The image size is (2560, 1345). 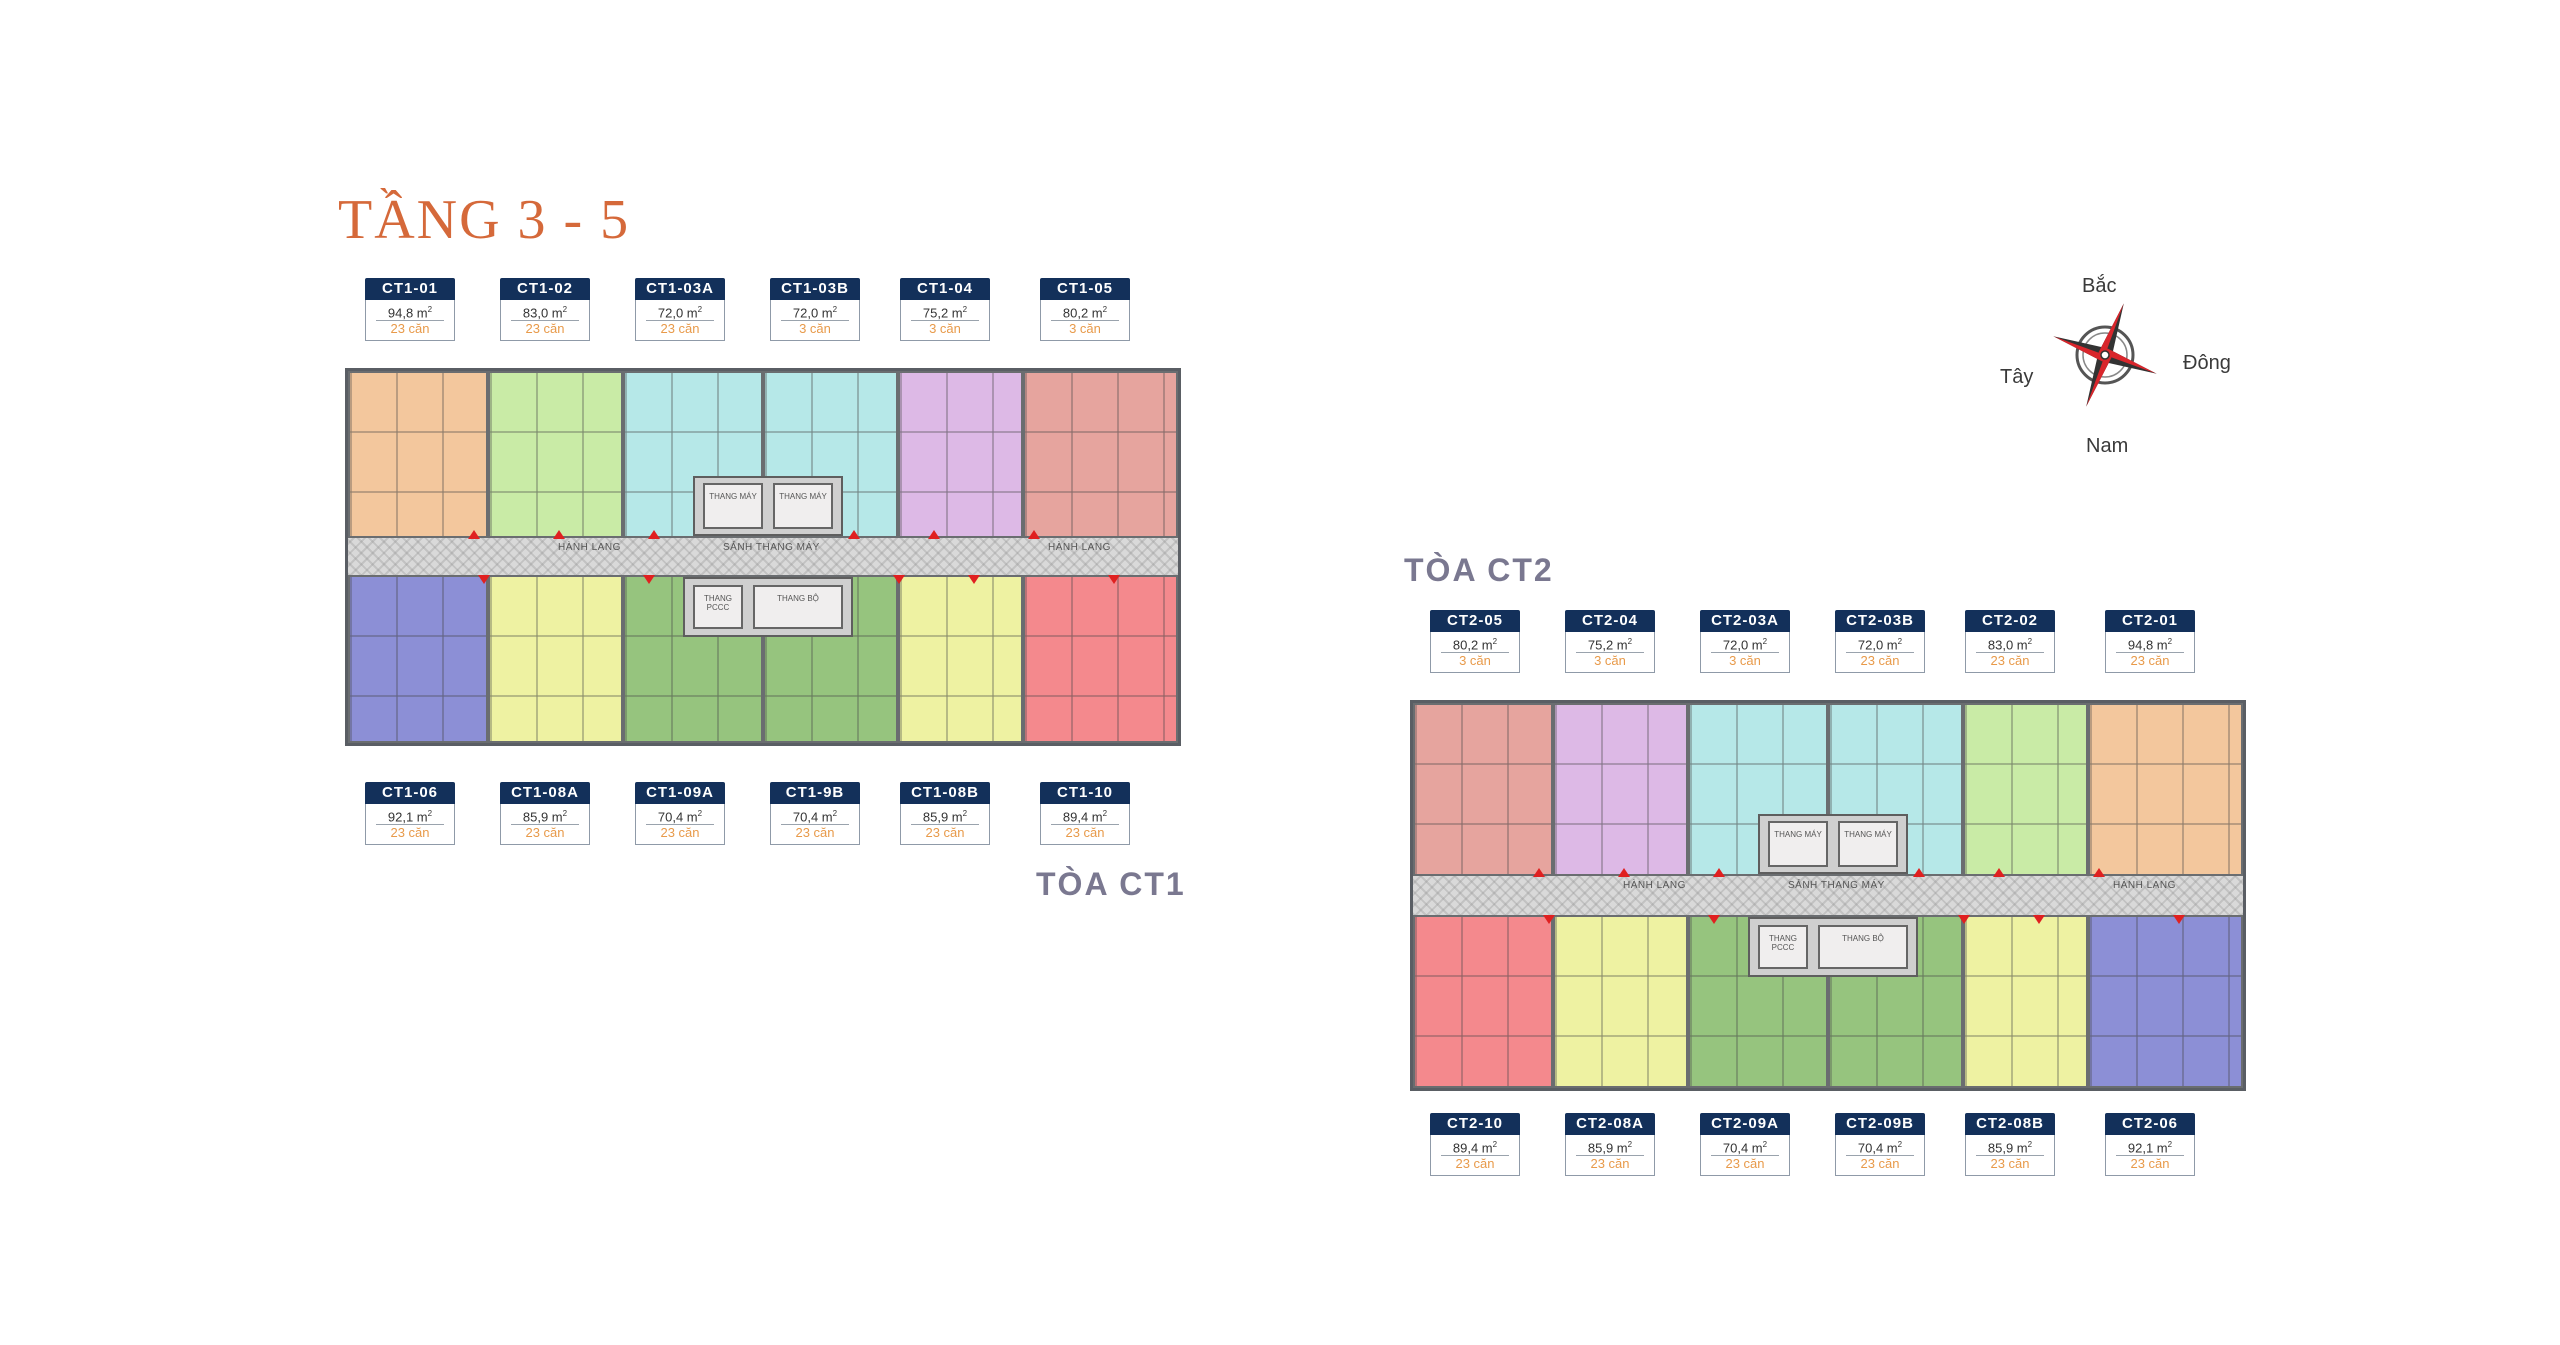 What do you see at coordinates (945, 793) in the screenshot?
I see `unit-code: CT1-08B` at bounding box center [945, 793].